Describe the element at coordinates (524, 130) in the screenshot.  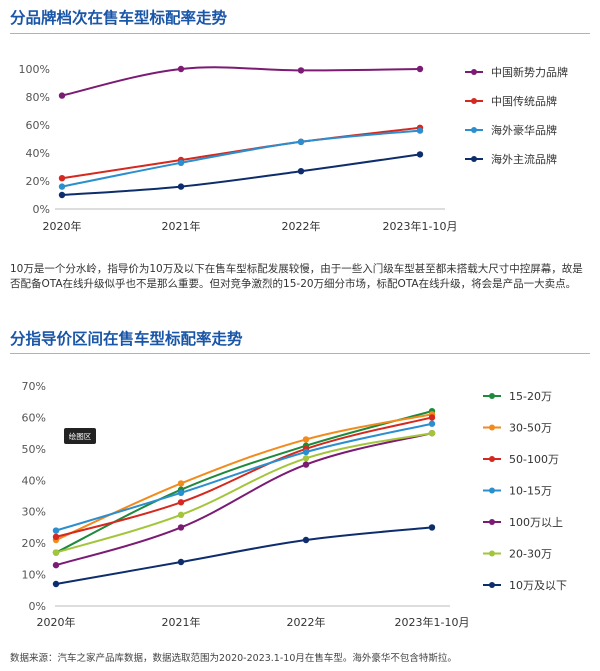
I see `legend-label: 海外豪华品牌` at that location.